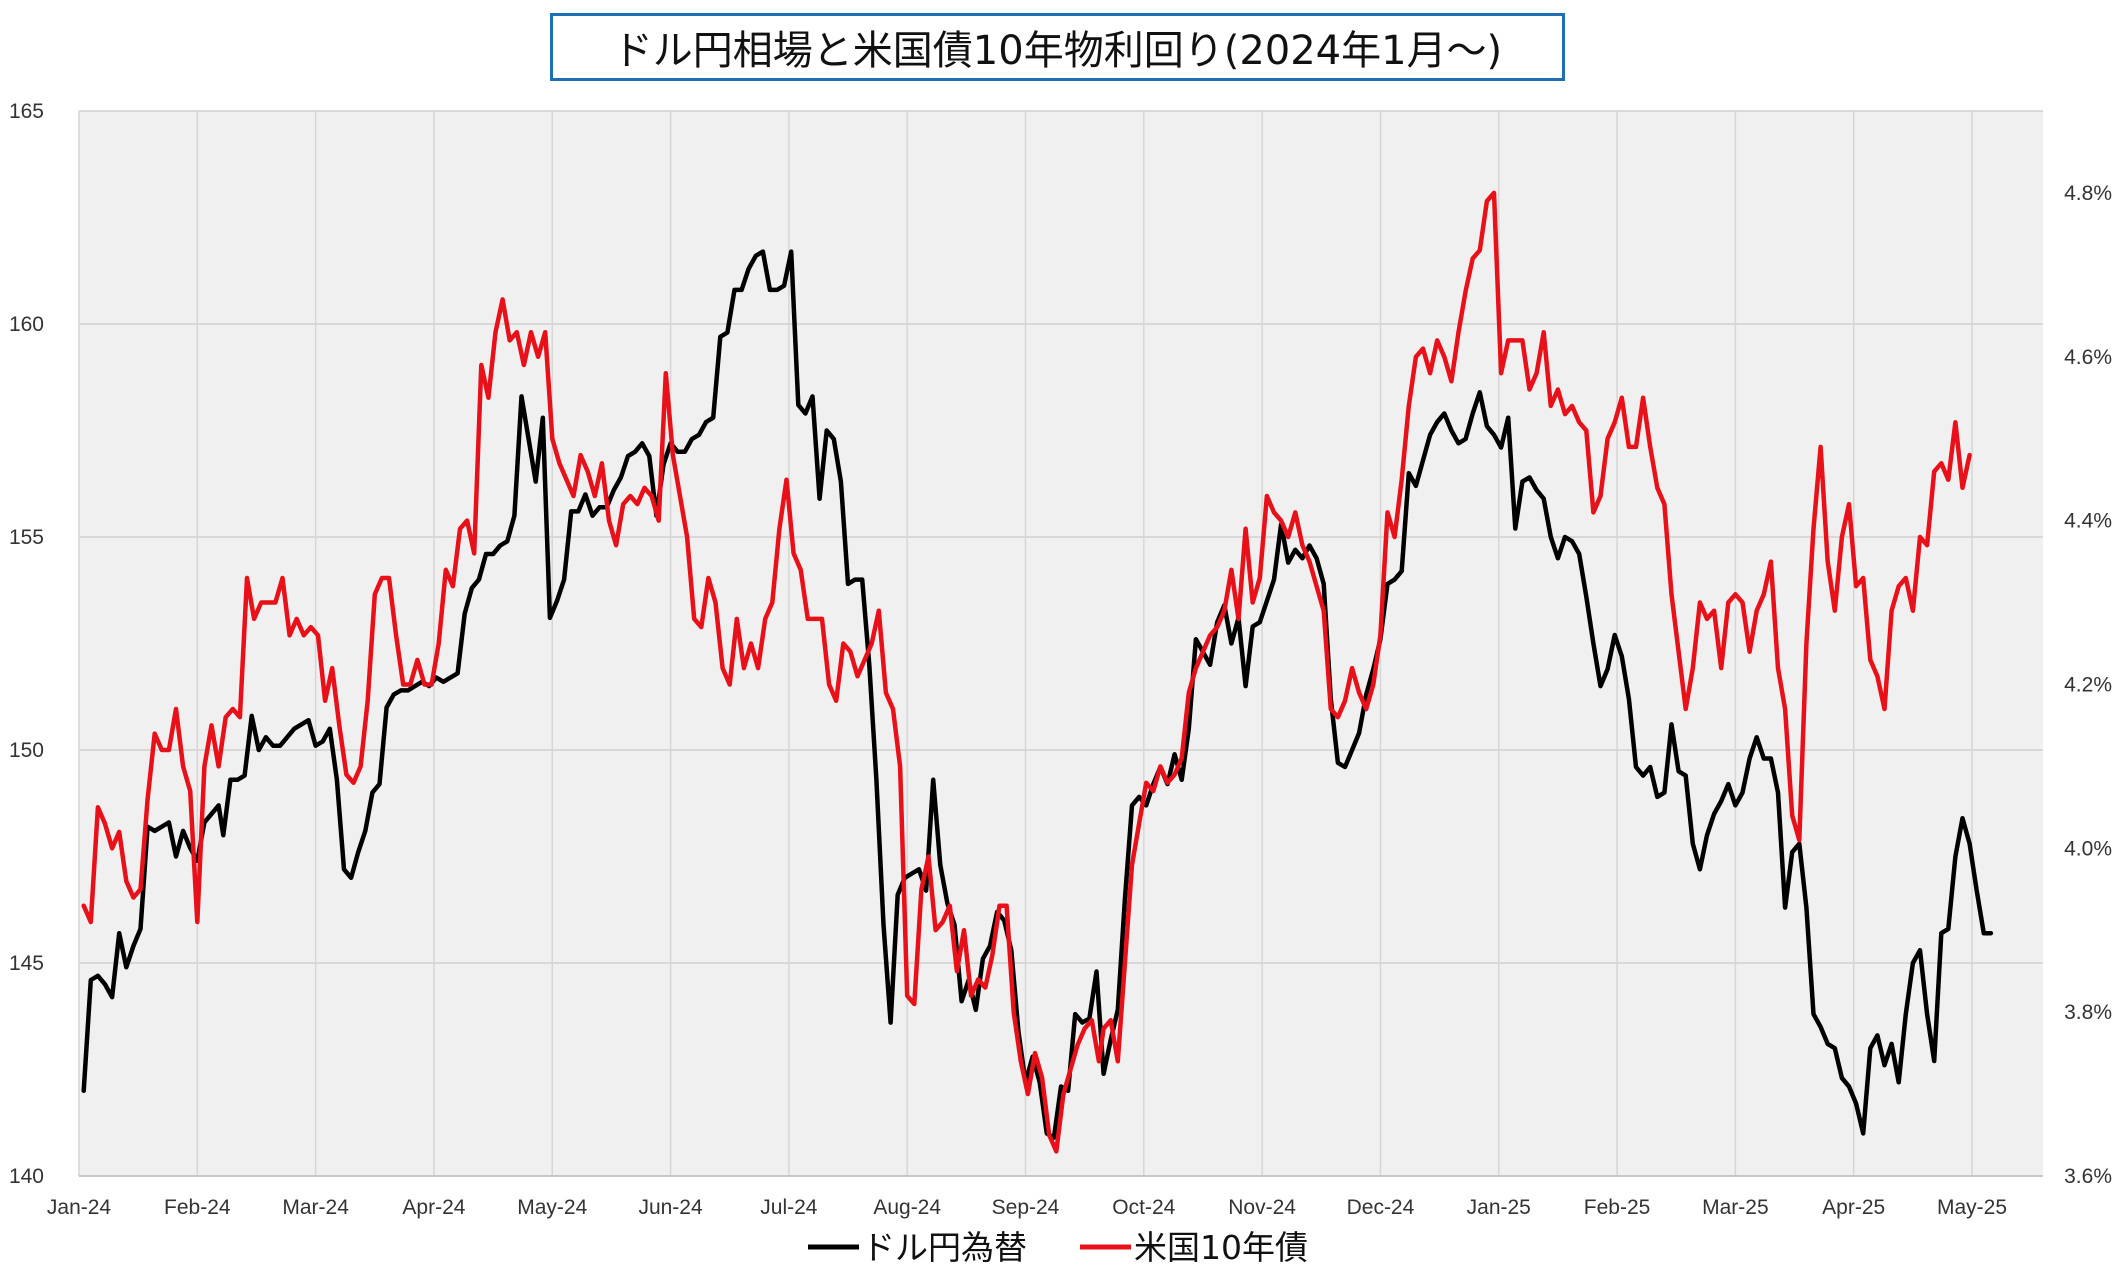 The image size is (2117, 1282). I want to click on y-left-tick-label: 150, so click(26, 750).